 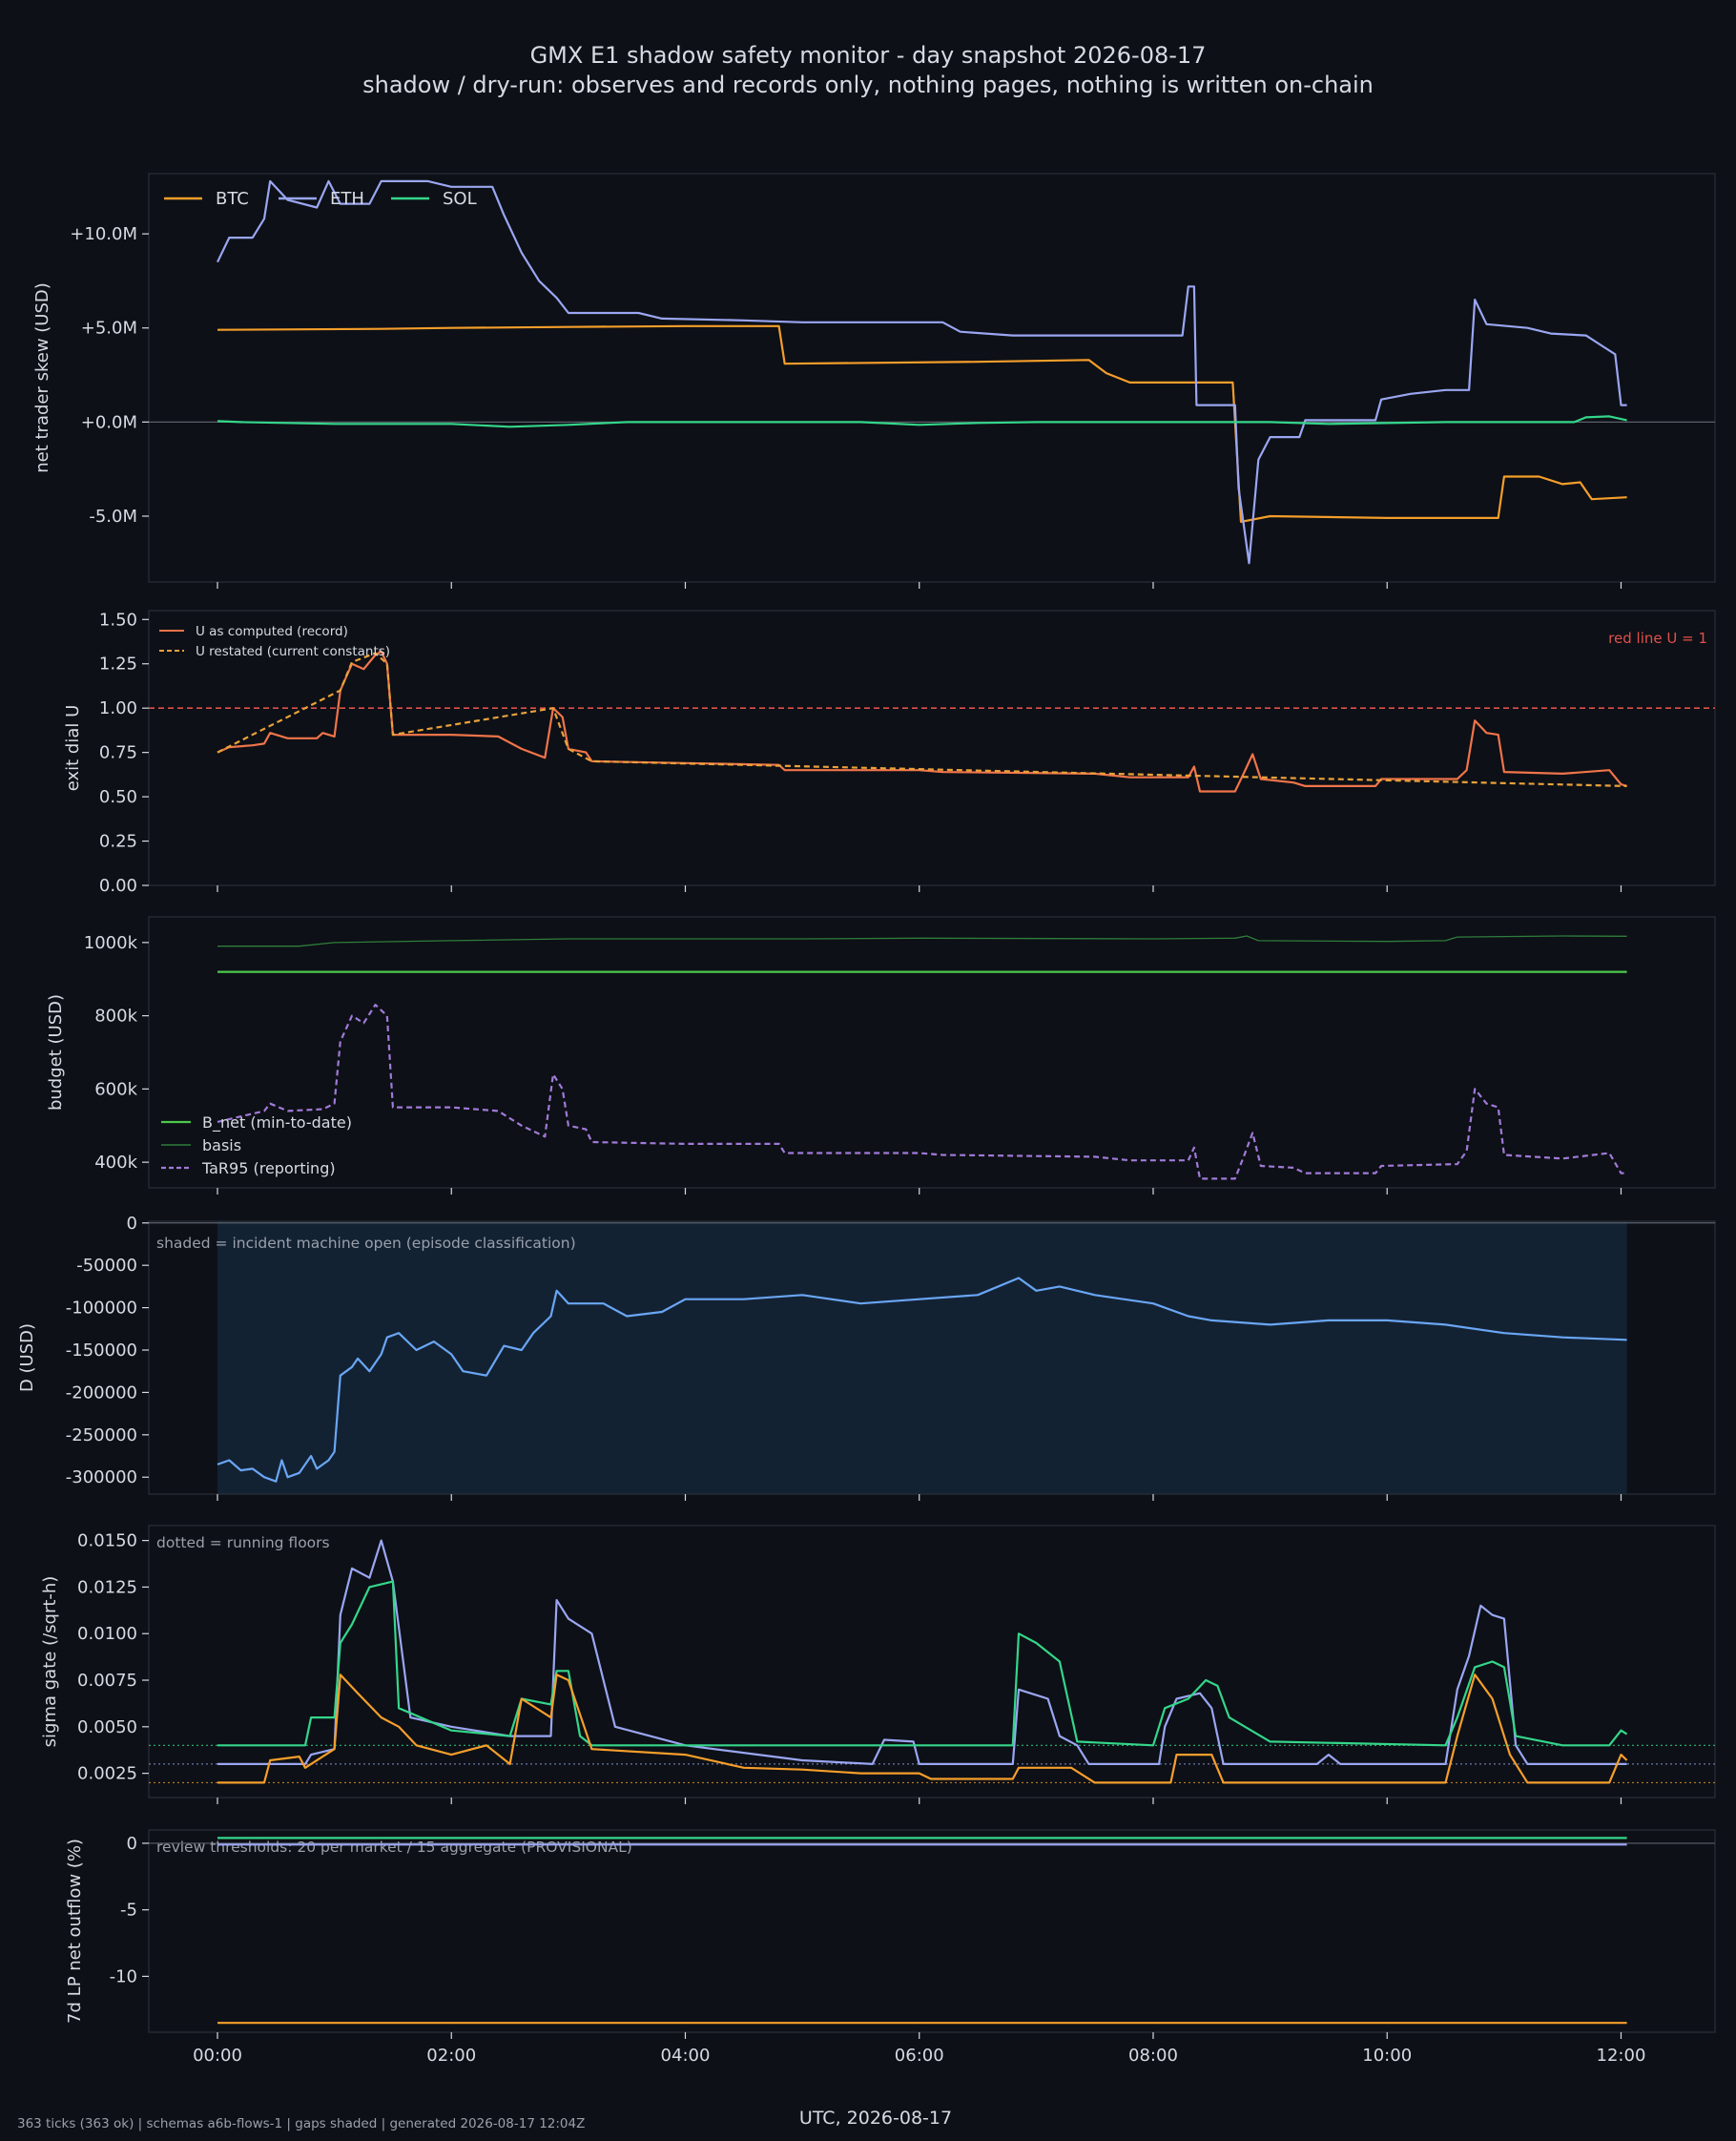 I want to click on x-tick-label: 08:00, so click(x=1153, y=2056).